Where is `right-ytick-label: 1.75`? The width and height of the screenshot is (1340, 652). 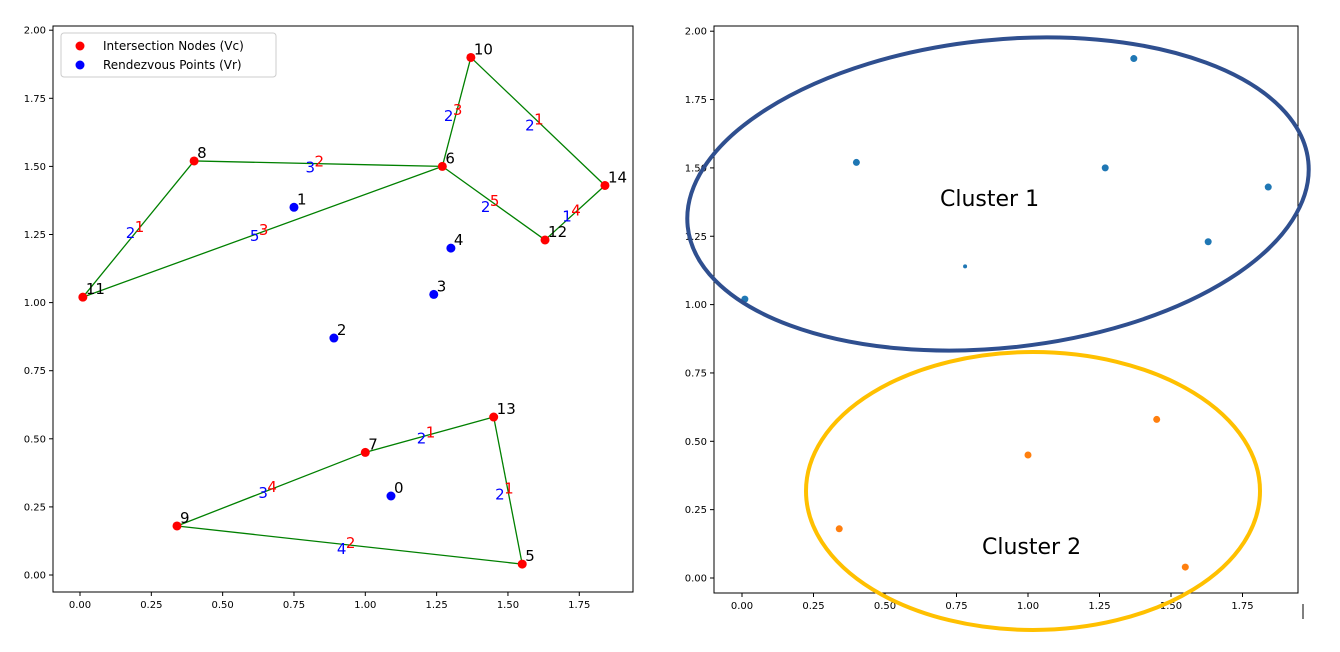 right-ytick-label: 1.75 is located at coordinates (696, 100).